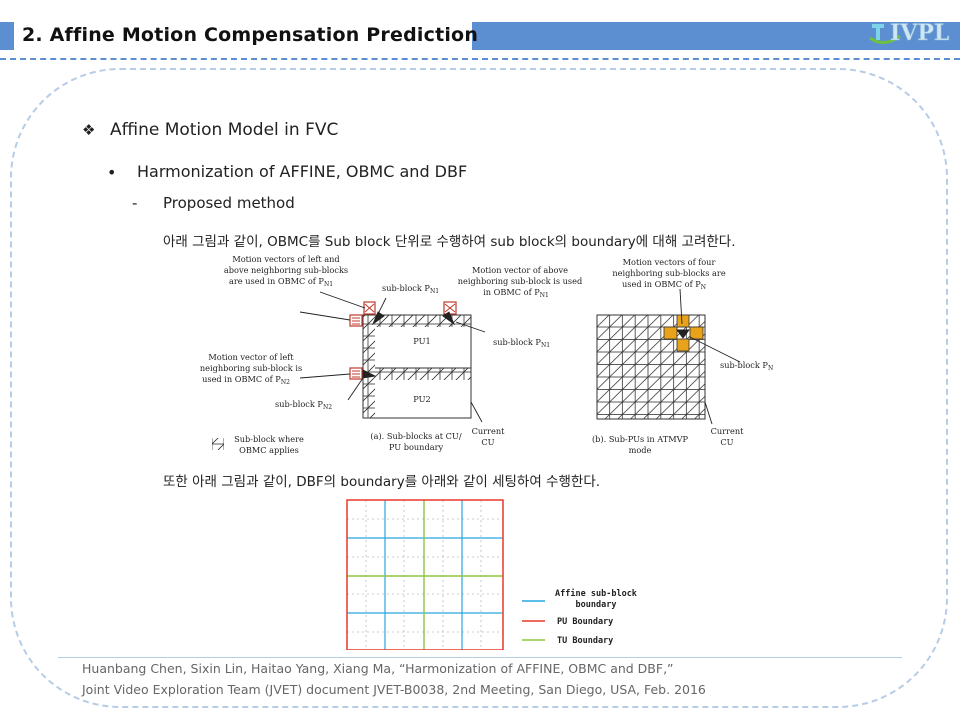  I want to click on fig1-label: Motion vectors of four, so click(669, 262).